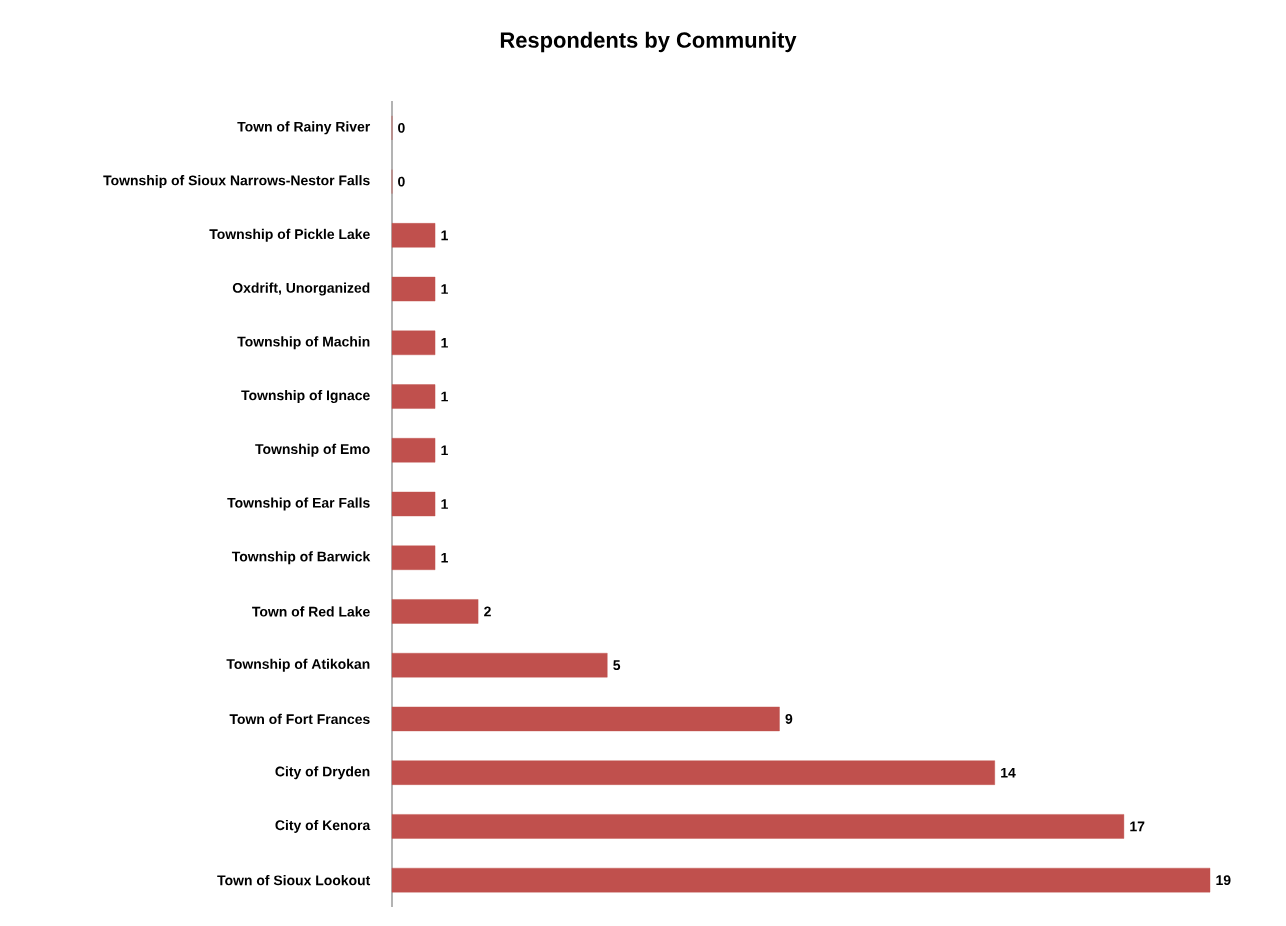 The image size is (1286, 926). Describe the element at coordinates (1137, 826) in the screenshot. I see `data-label: 17` at that location.